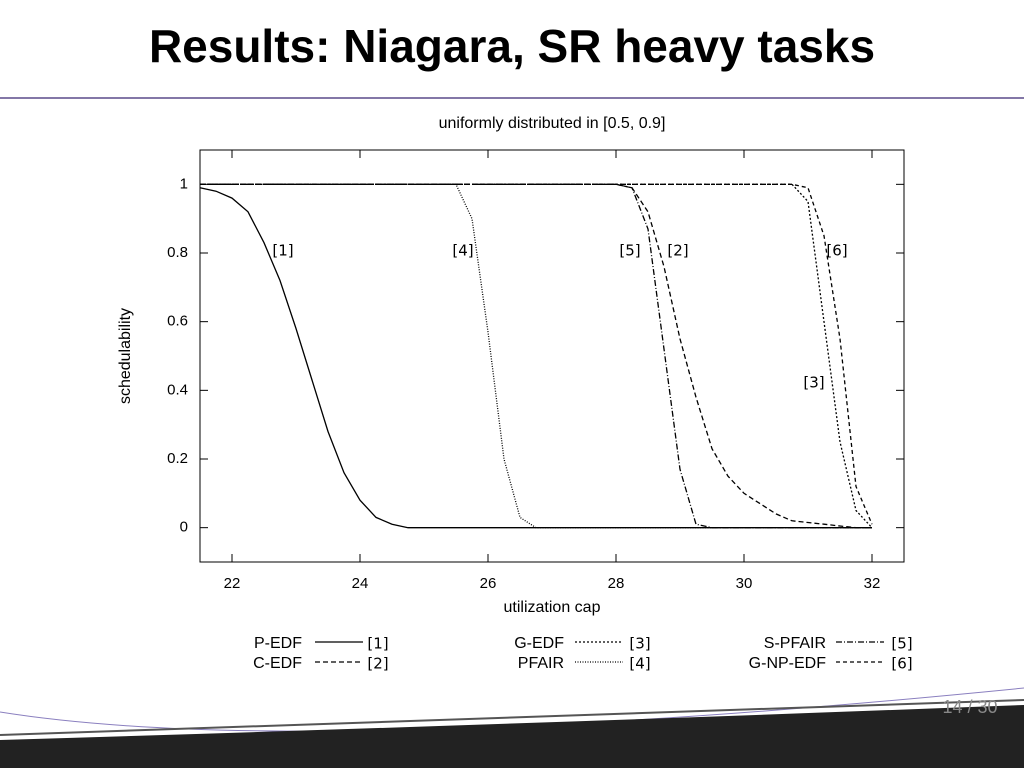 This screenshot has height=768, width=1024. I want to click on x-tick-label: 32, so click(872, 583).